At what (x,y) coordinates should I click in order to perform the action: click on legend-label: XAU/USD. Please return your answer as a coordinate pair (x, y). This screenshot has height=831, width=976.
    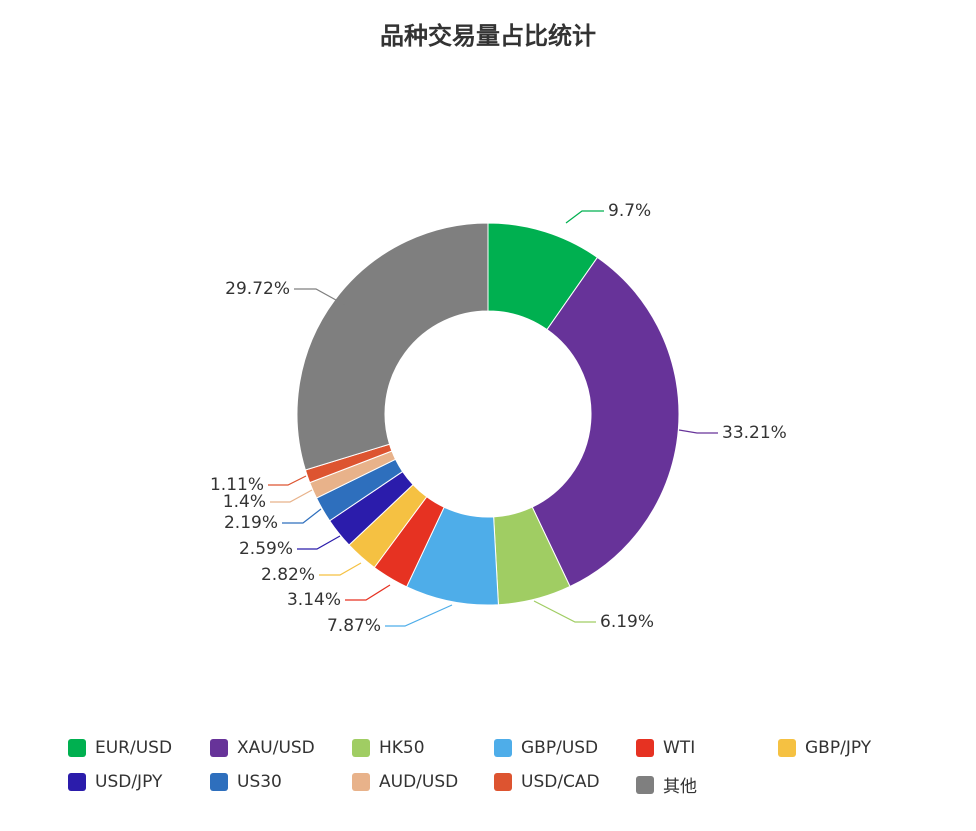
    Looking at the image, I should click on (276, 748).